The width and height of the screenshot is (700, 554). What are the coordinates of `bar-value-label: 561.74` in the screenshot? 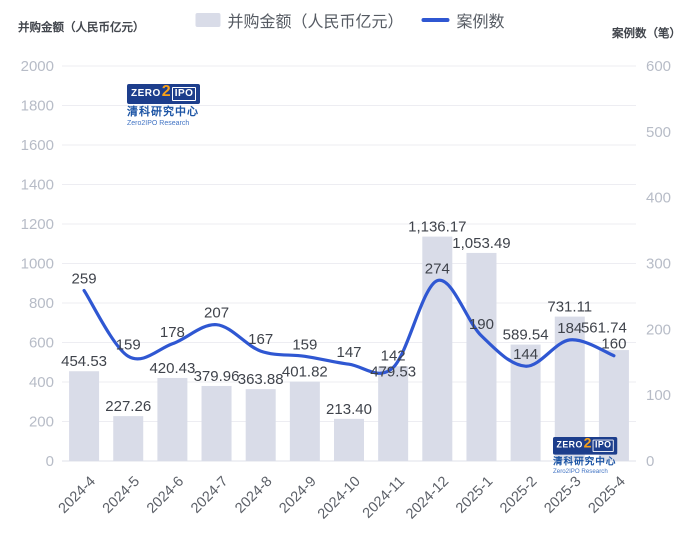 It's located at (604, 328).